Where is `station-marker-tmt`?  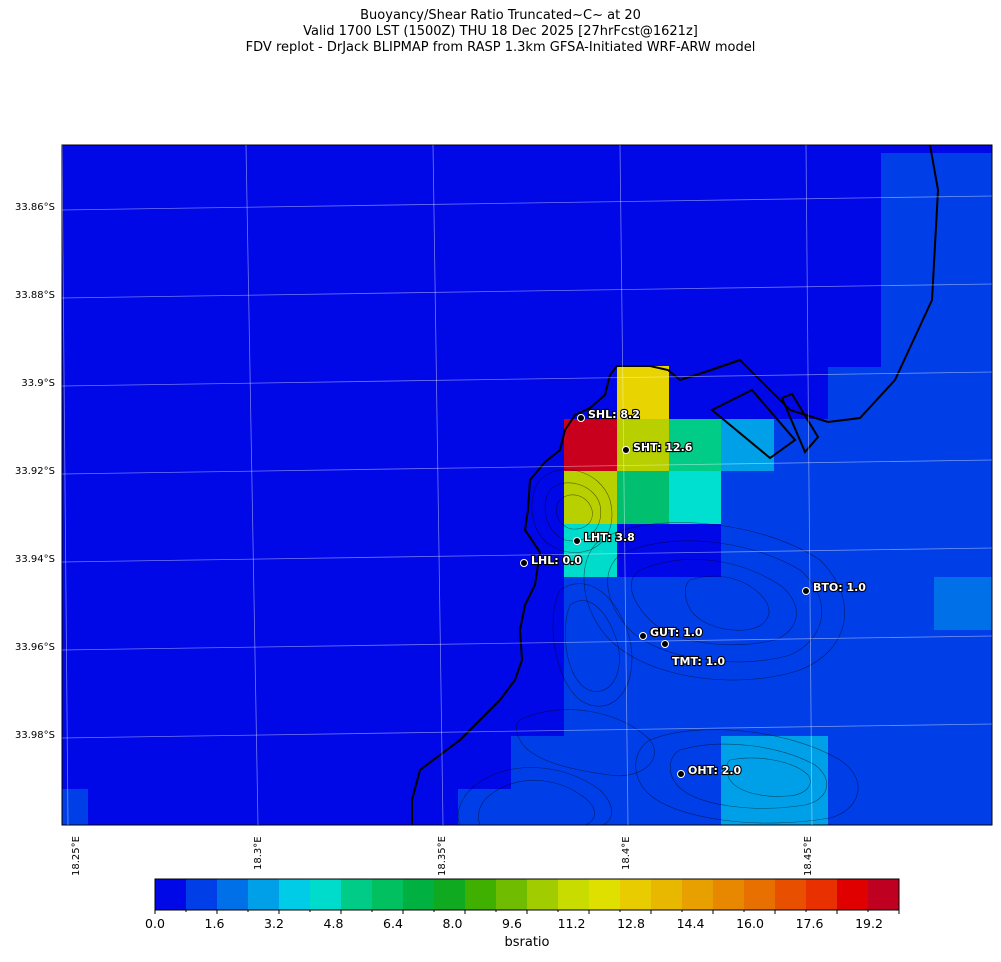
station-marker-tmt is located at coordinates (665, 644).